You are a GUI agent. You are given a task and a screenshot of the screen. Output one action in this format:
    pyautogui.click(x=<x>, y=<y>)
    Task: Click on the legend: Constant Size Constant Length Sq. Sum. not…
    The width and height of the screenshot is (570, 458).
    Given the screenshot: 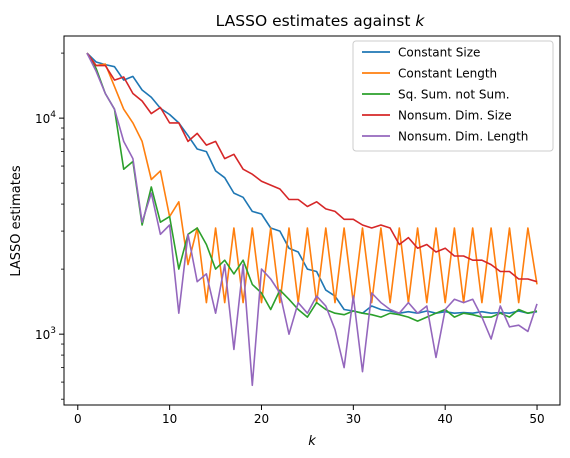 What is the action you would take?
    pyautogui.click(x=453, y=96)
    